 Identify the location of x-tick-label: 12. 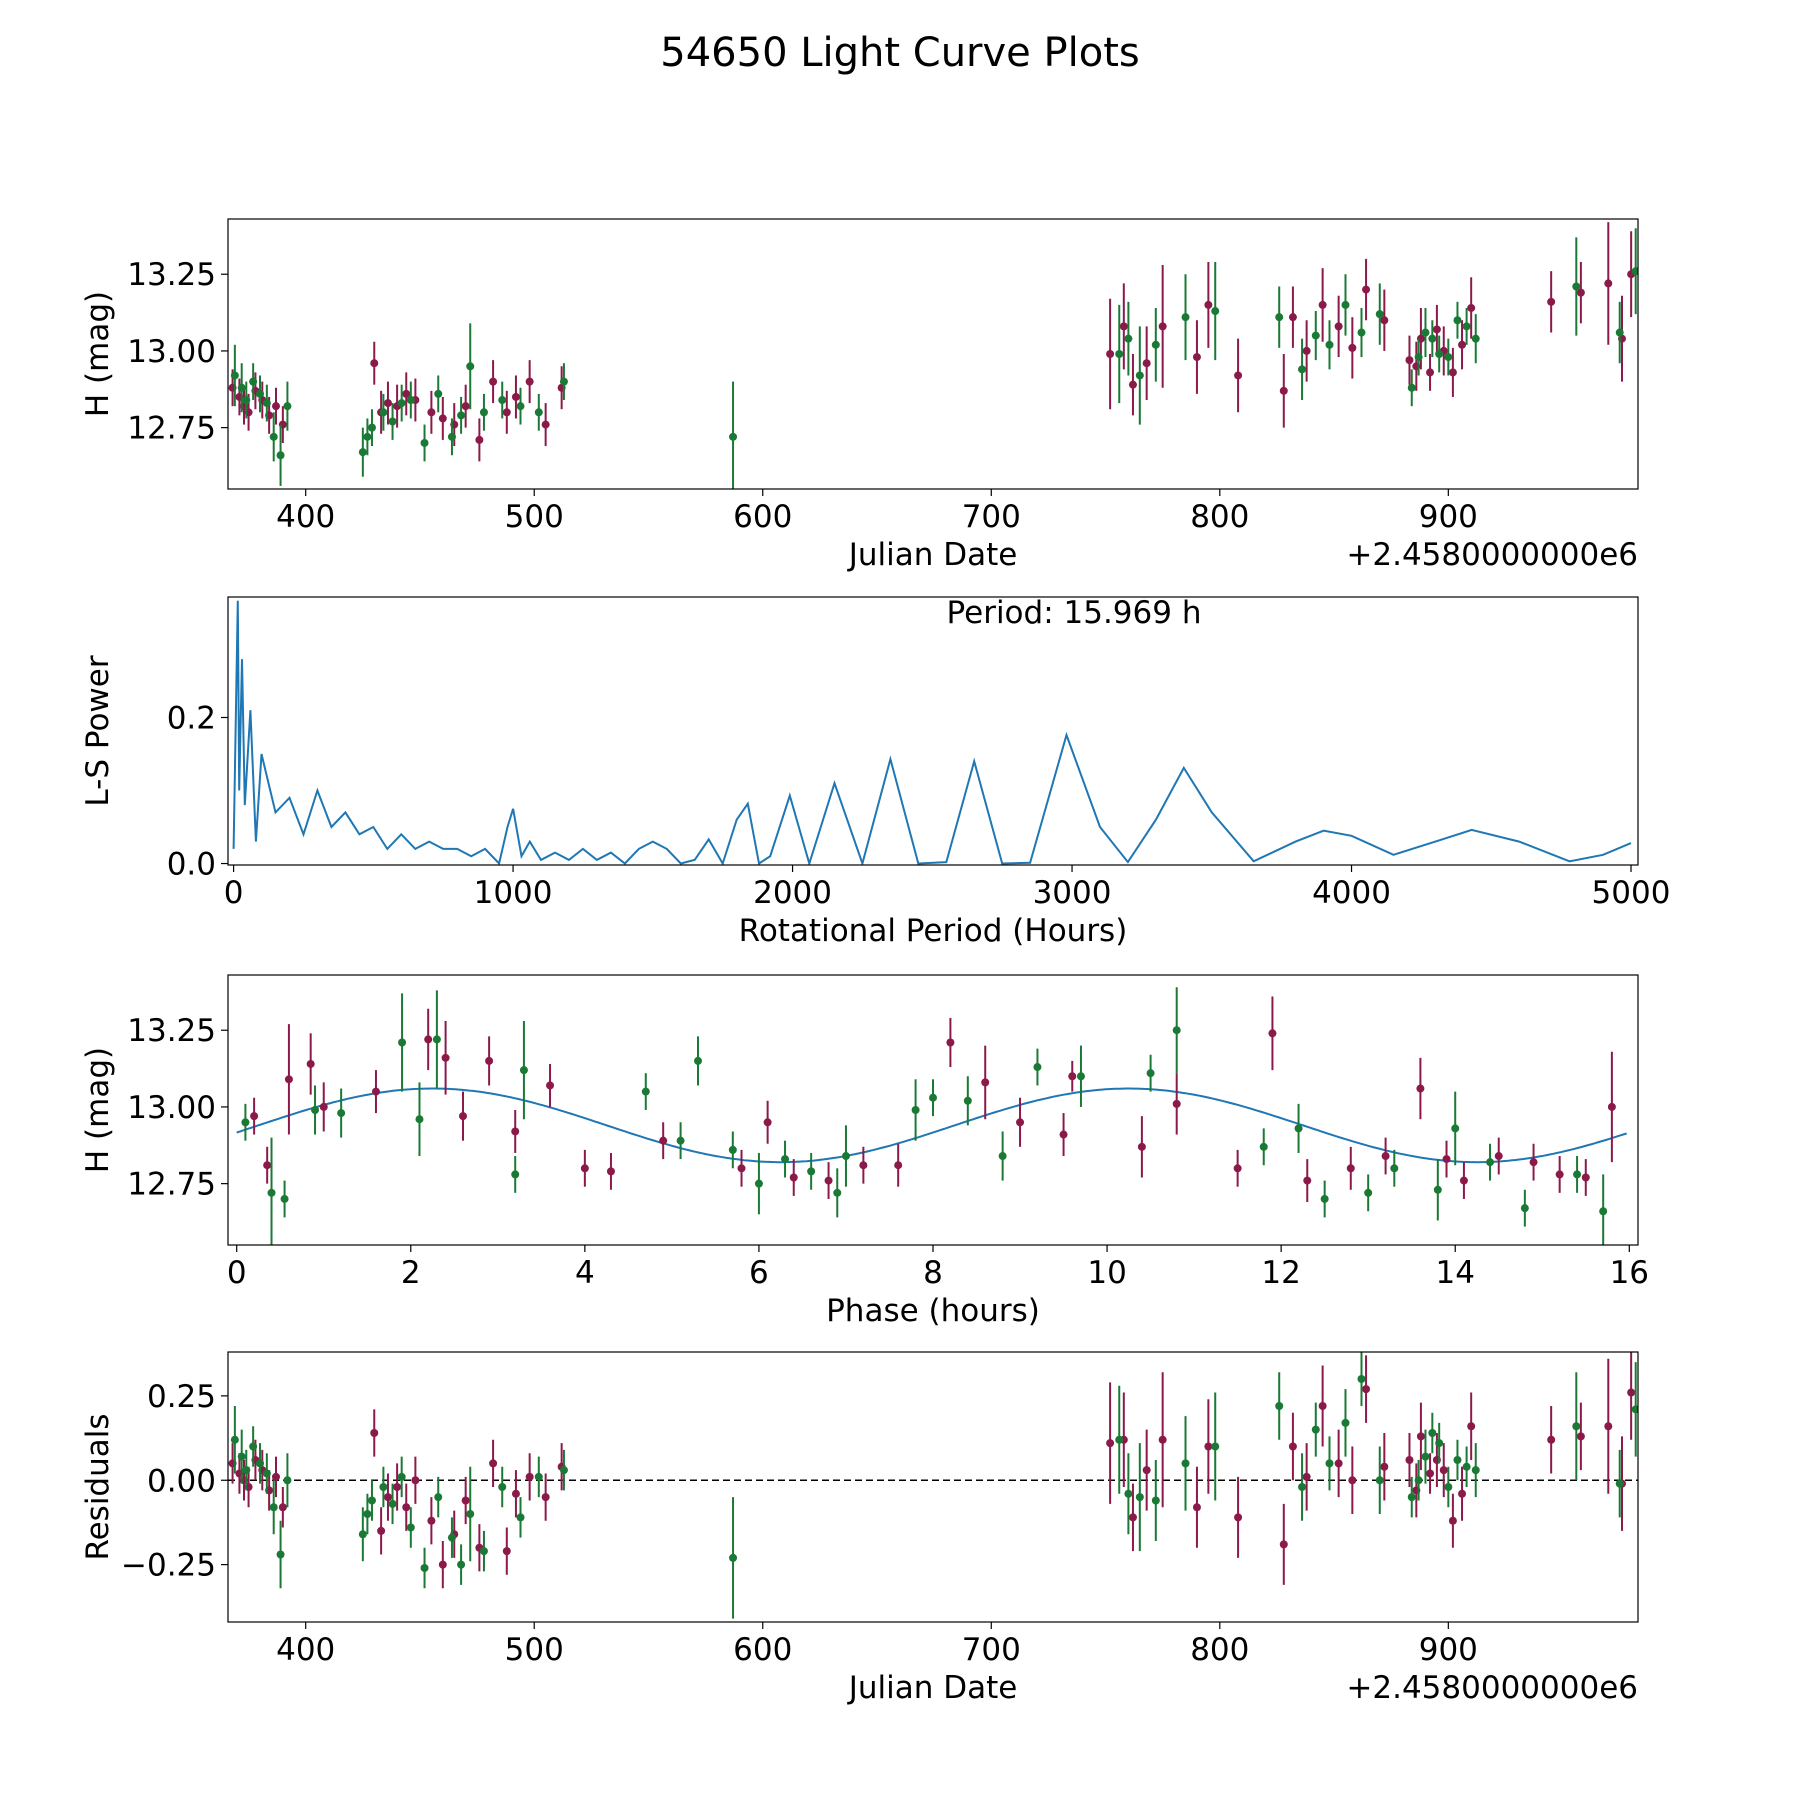
(1280, 1273).